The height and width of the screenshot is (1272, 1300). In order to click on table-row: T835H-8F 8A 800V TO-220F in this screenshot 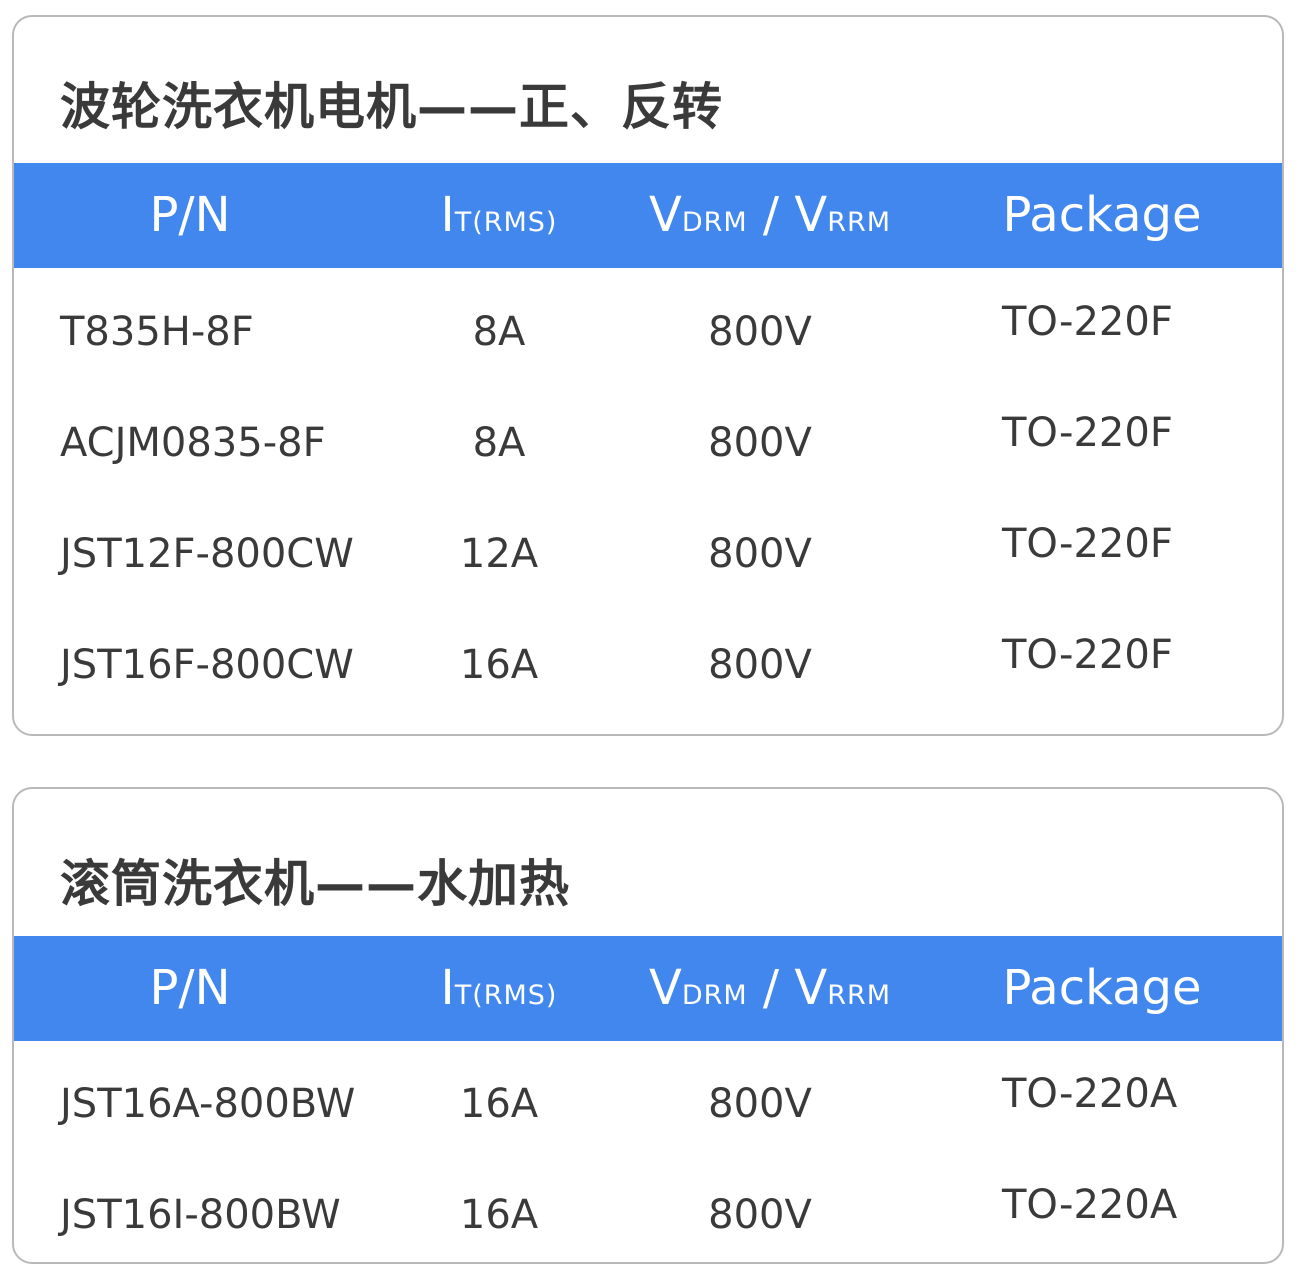, I will do `click(648, 330)`.